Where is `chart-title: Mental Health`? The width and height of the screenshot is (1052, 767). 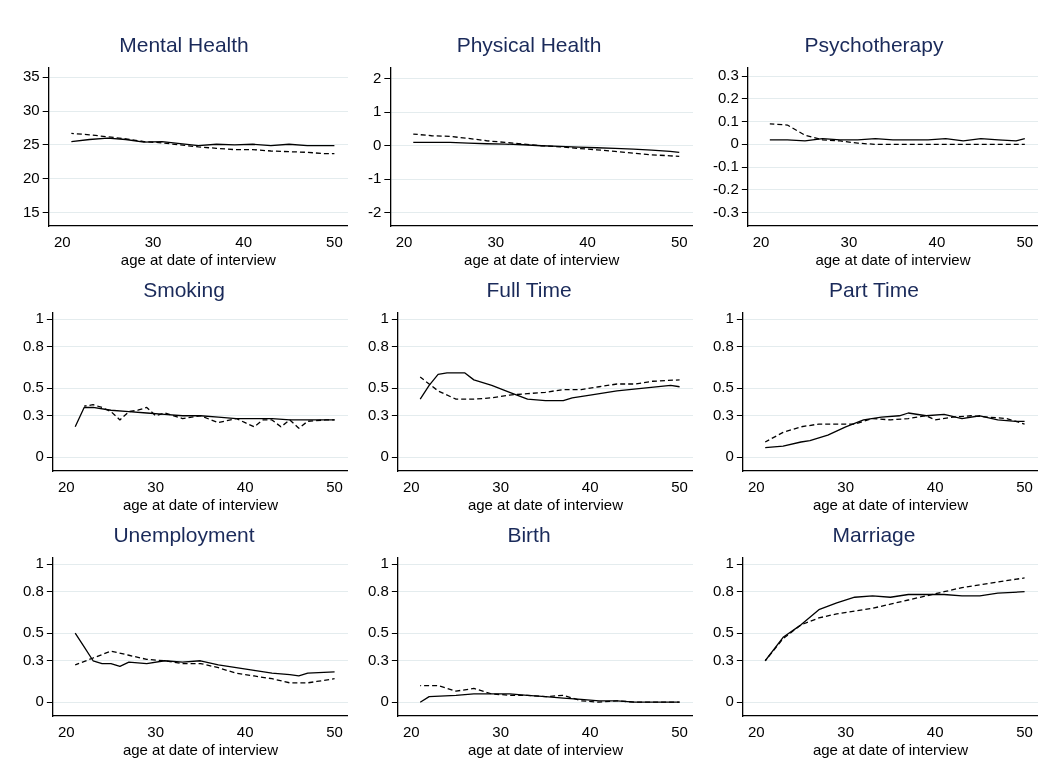 chart-title: Mental Health is located at coordinates (184, 45).